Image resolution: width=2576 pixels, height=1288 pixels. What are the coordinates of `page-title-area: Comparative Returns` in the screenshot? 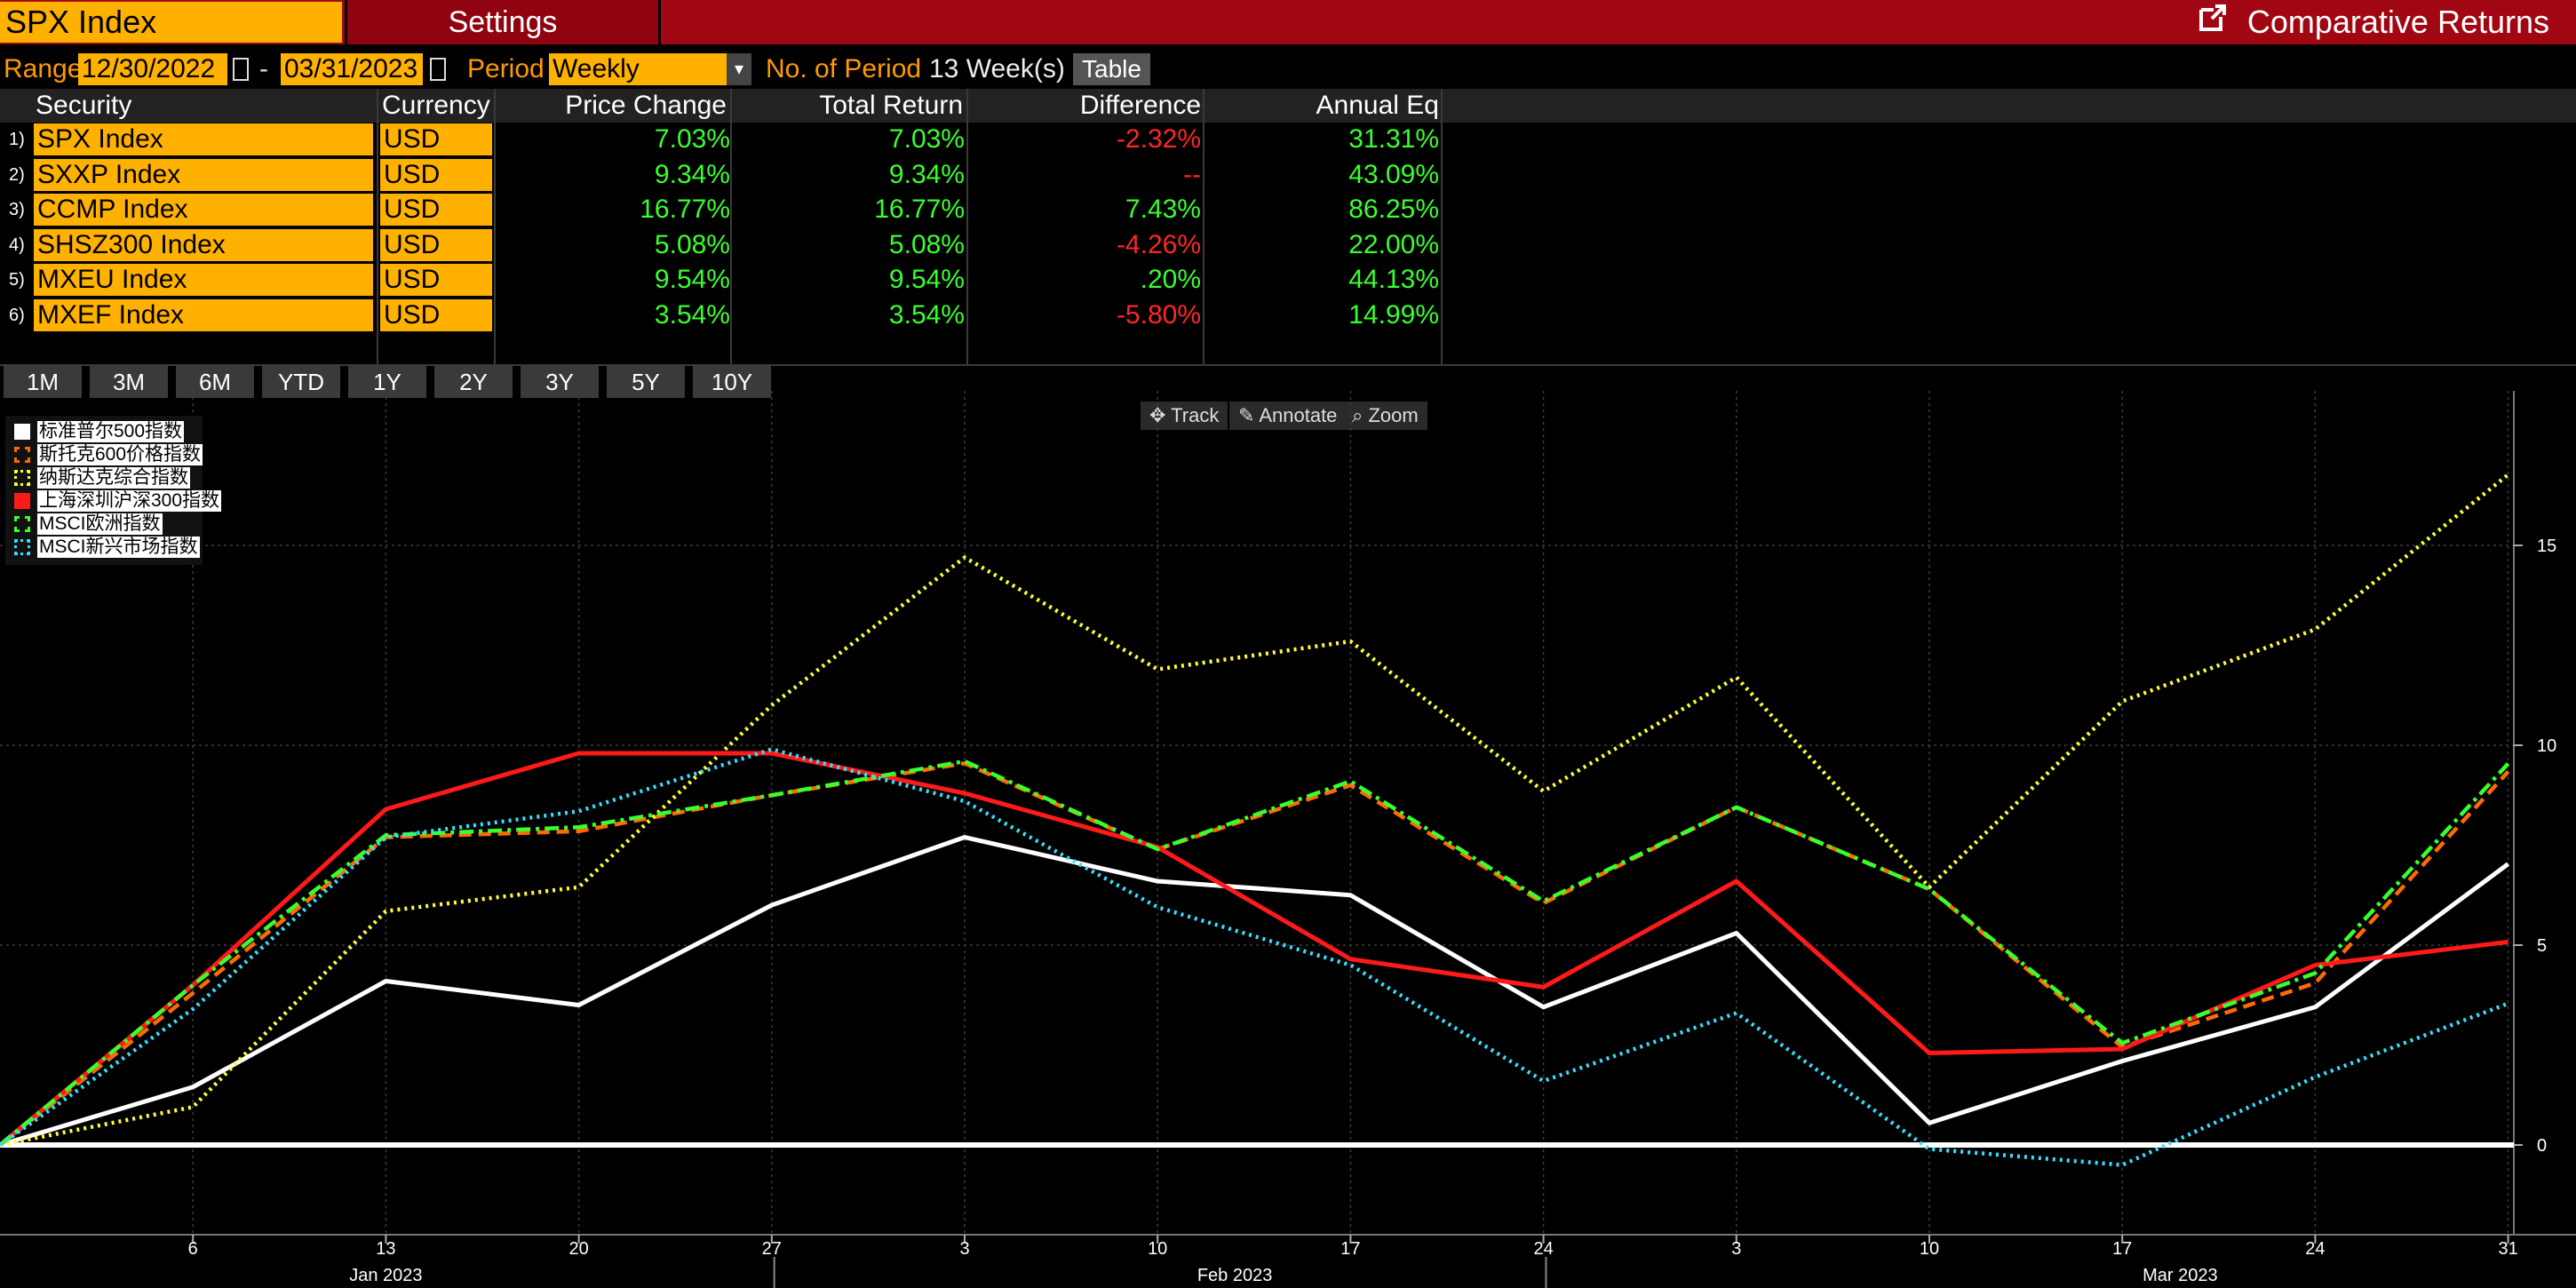 It's located at (2373, 22).